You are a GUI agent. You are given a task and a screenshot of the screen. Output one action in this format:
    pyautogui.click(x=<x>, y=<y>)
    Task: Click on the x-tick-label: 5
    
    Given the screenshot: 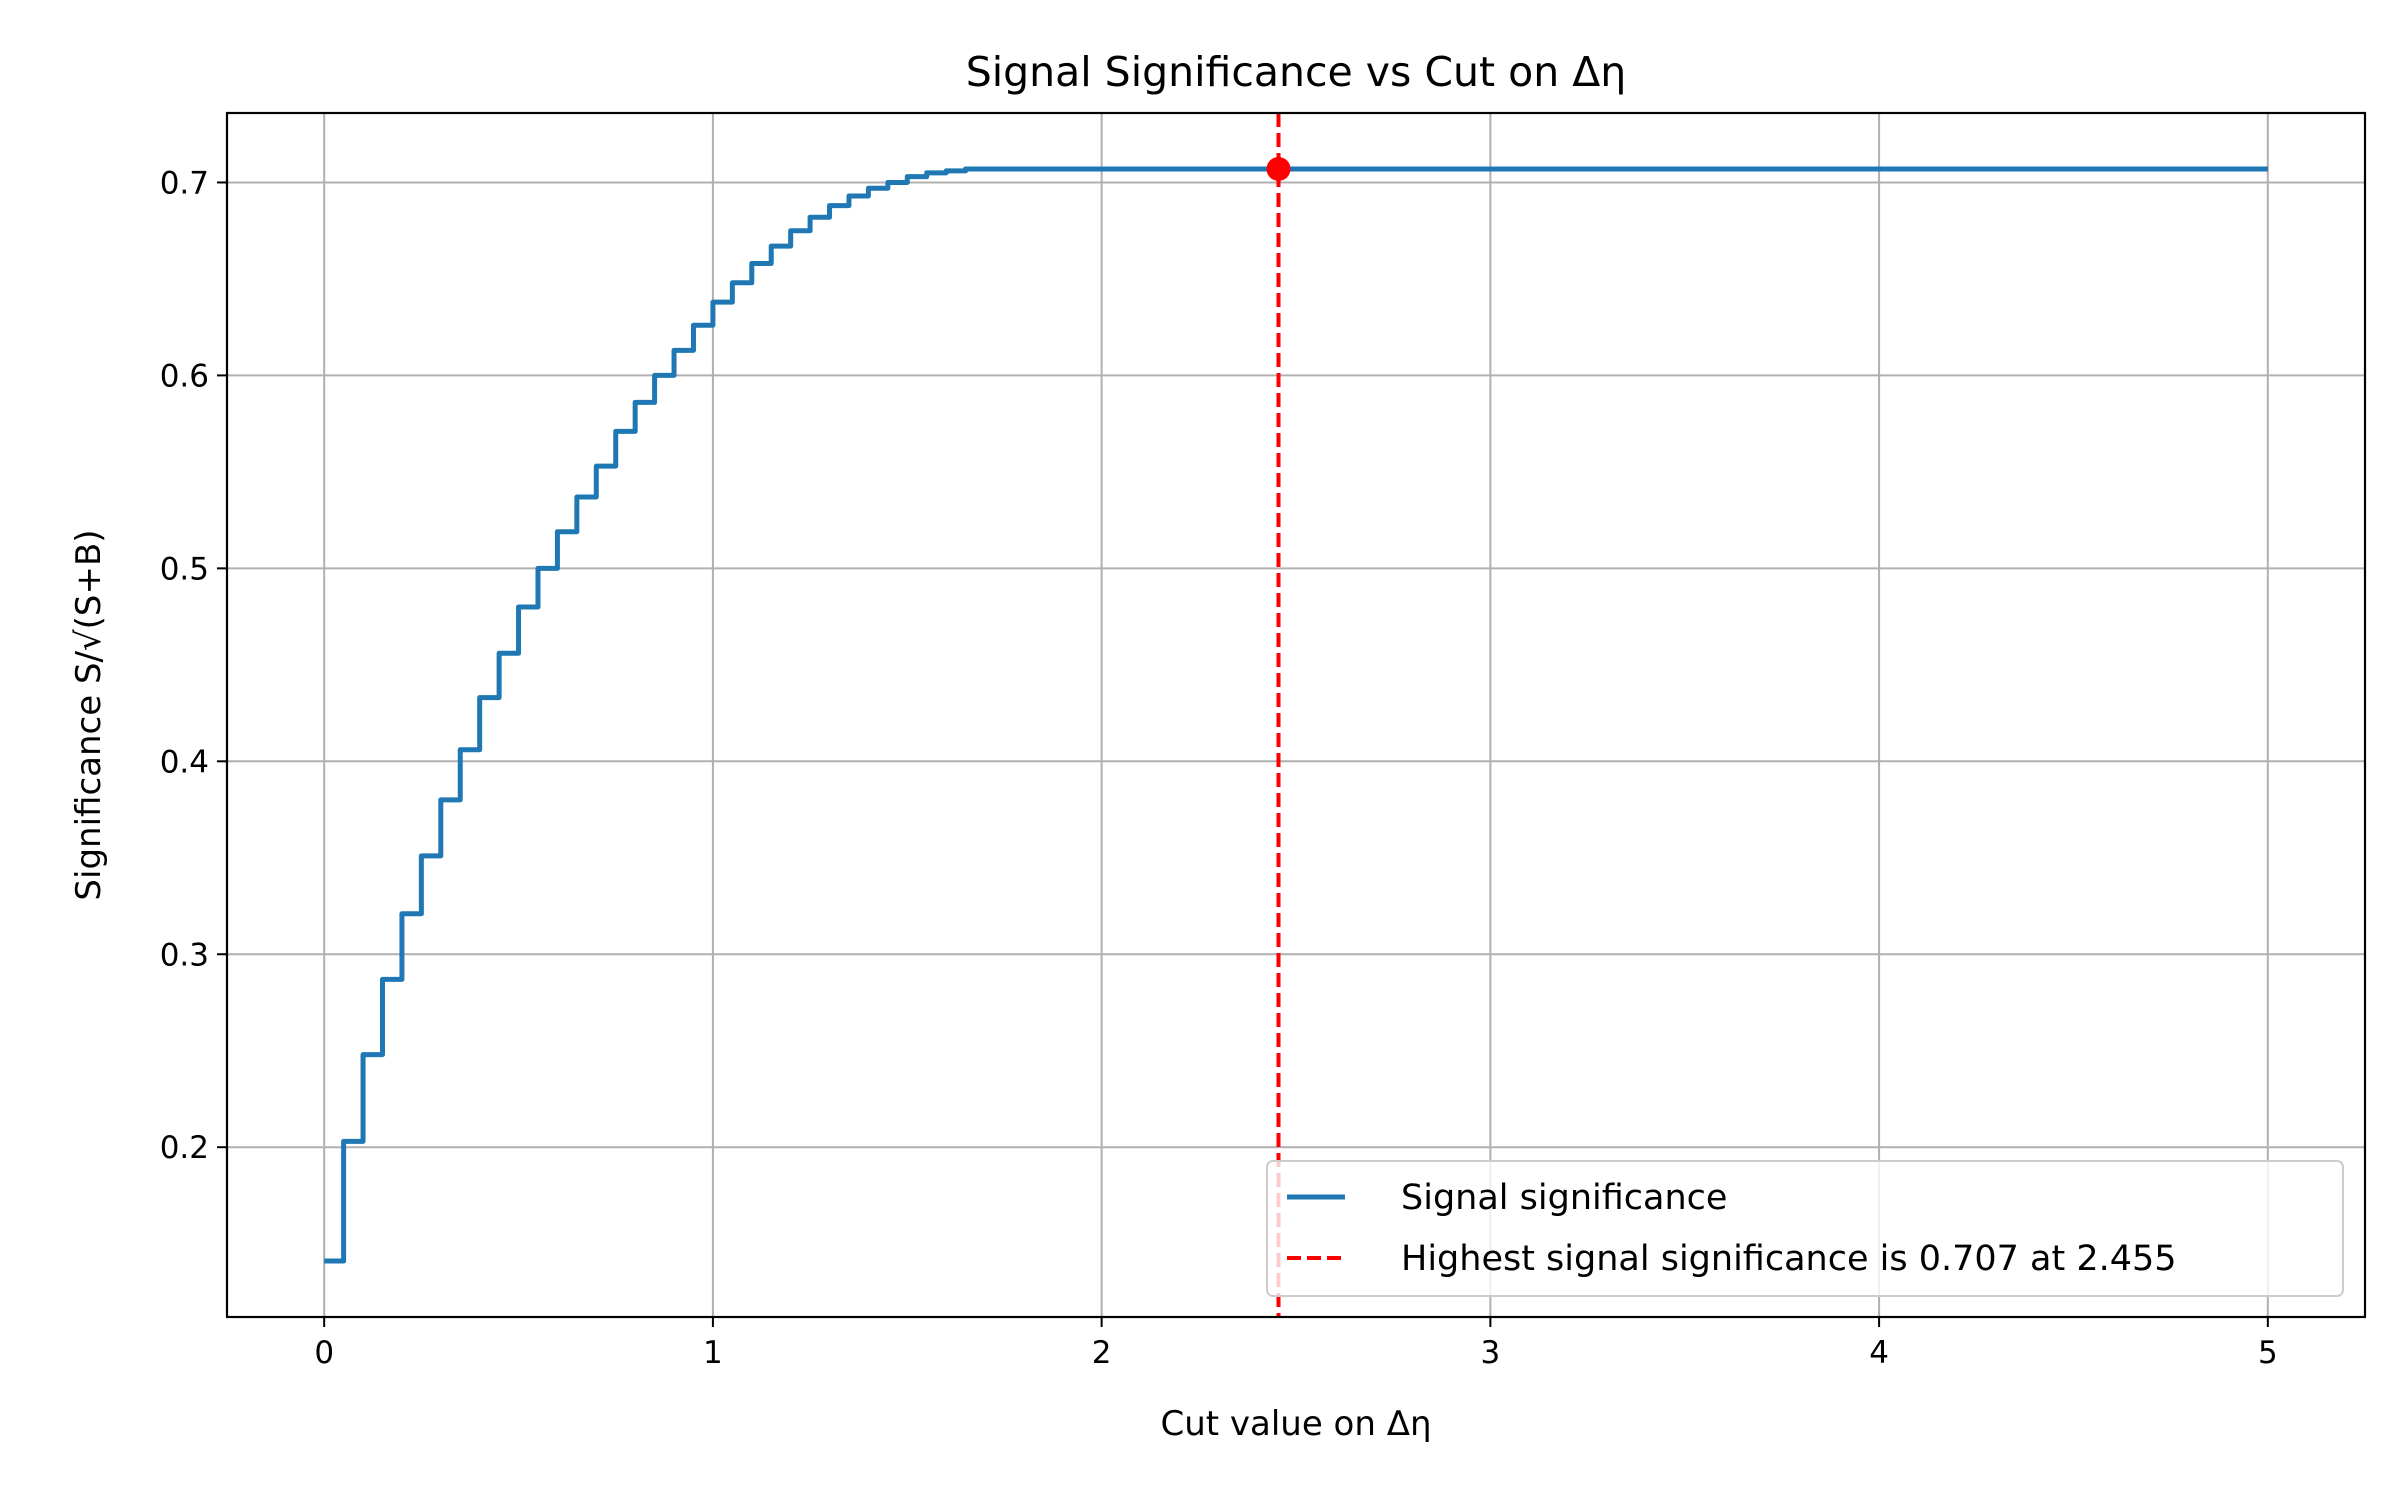 What is the action you would take?
    pyautogui.click(x=2268, y=1353)
    